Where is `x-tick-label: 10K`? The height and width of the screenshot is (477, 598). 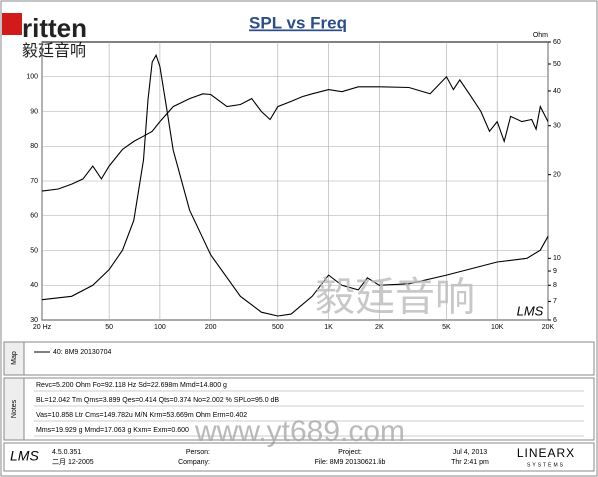
x-tick-label: 10K is located at coordinates (497, 327).